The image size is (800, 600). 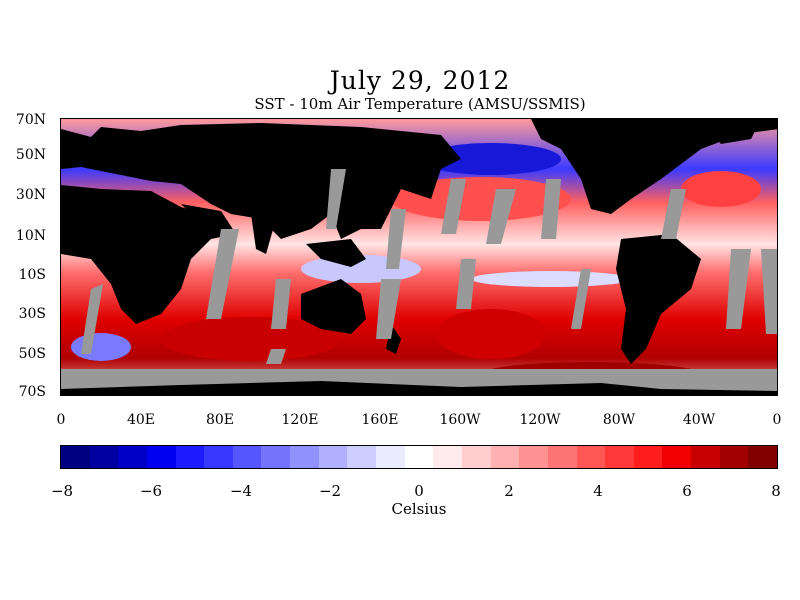 I want to click on colorbar-tick-label: 0, so click(x=419, y=491).